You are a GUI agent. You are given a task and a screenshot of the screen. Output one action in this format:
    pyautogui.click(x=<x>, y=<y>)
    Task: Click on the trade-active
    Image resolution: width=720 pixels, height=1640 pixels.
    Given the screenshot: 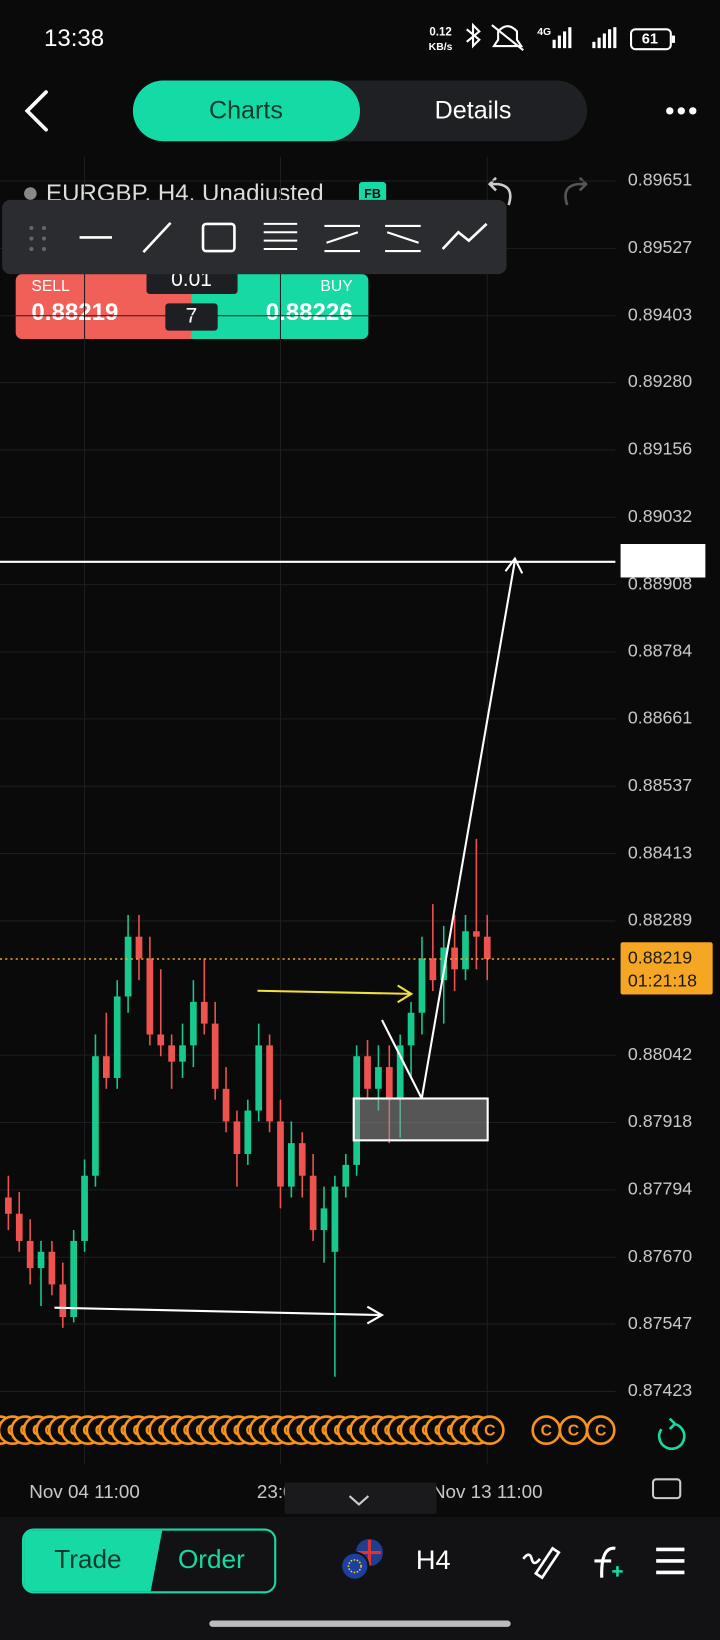 What is the action you would take?
    pyautogui.click(x=93, y=1561)
    